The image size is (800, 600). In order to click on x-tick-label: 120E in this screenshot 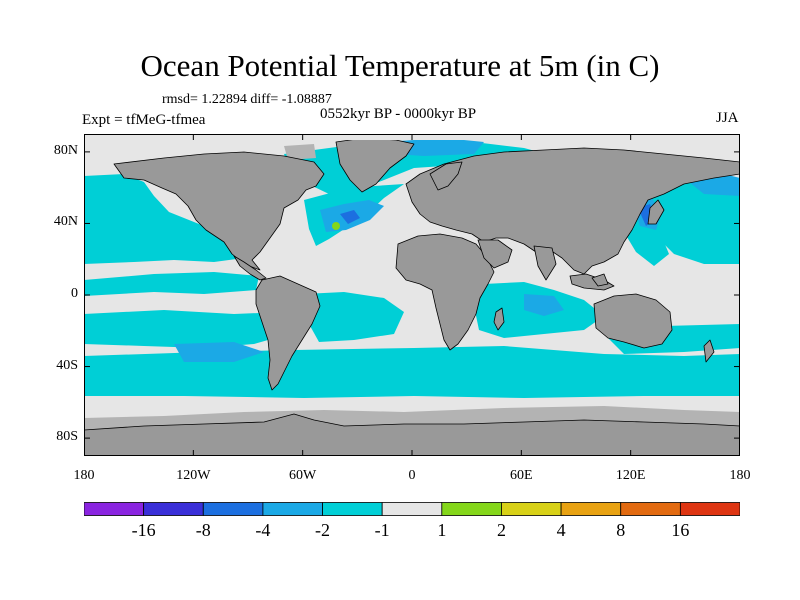, I will do `click(630, 475)`.